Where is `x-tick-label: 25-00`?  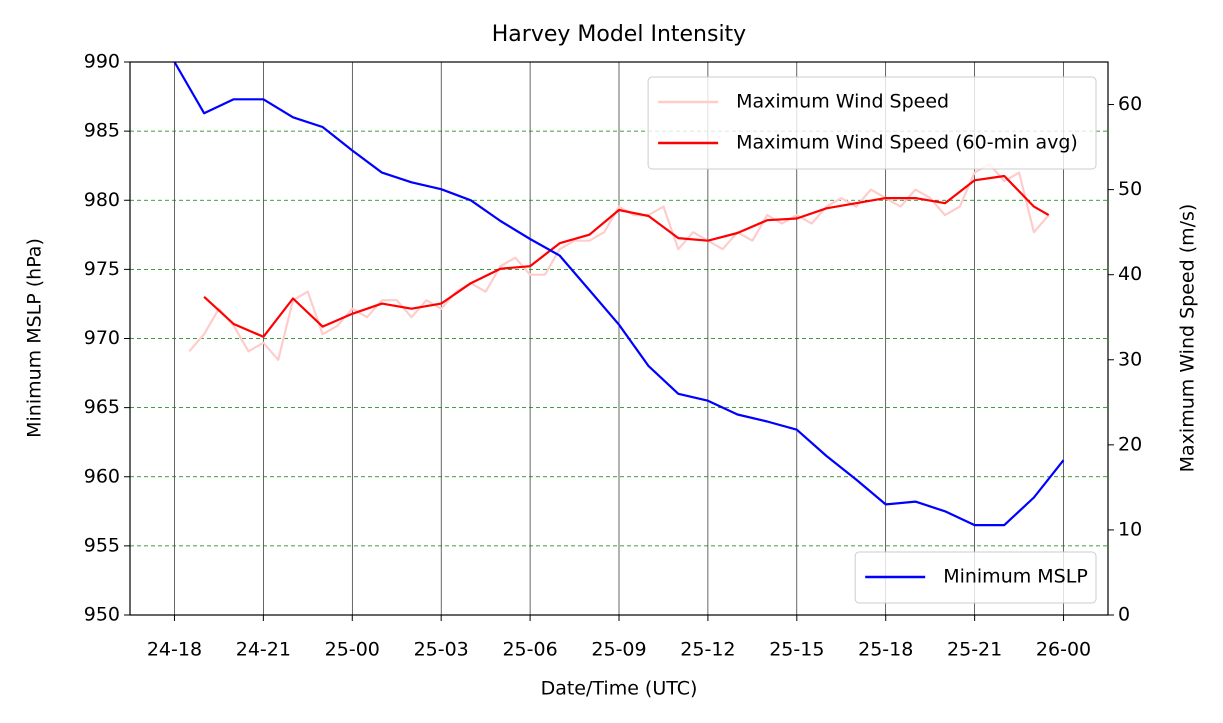 x-tick-label: 25-00 is located at coordinates (352, 650).